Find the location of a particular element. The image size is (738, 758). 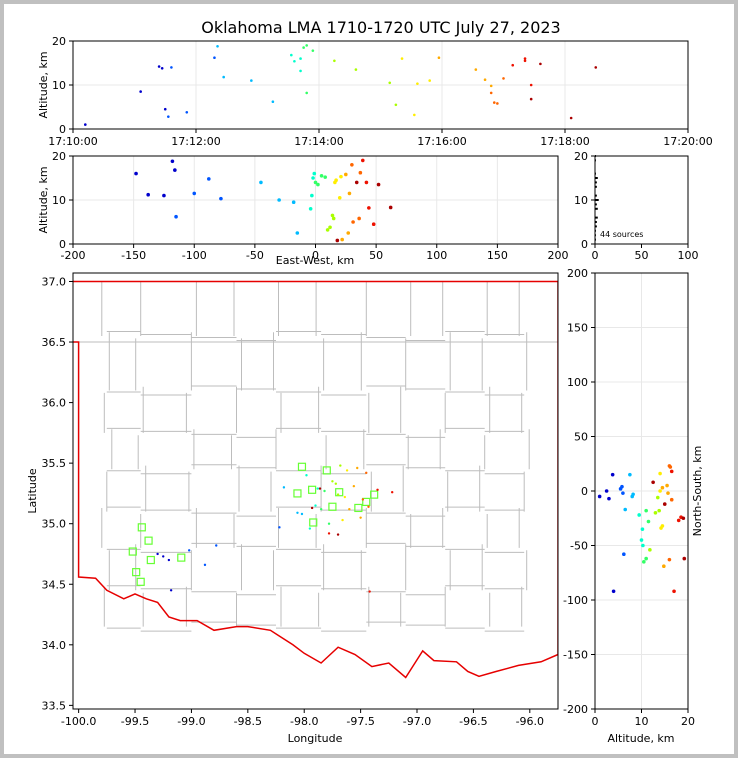

latitude-tick-label: 36.5 is located at coordinates (54, 342).